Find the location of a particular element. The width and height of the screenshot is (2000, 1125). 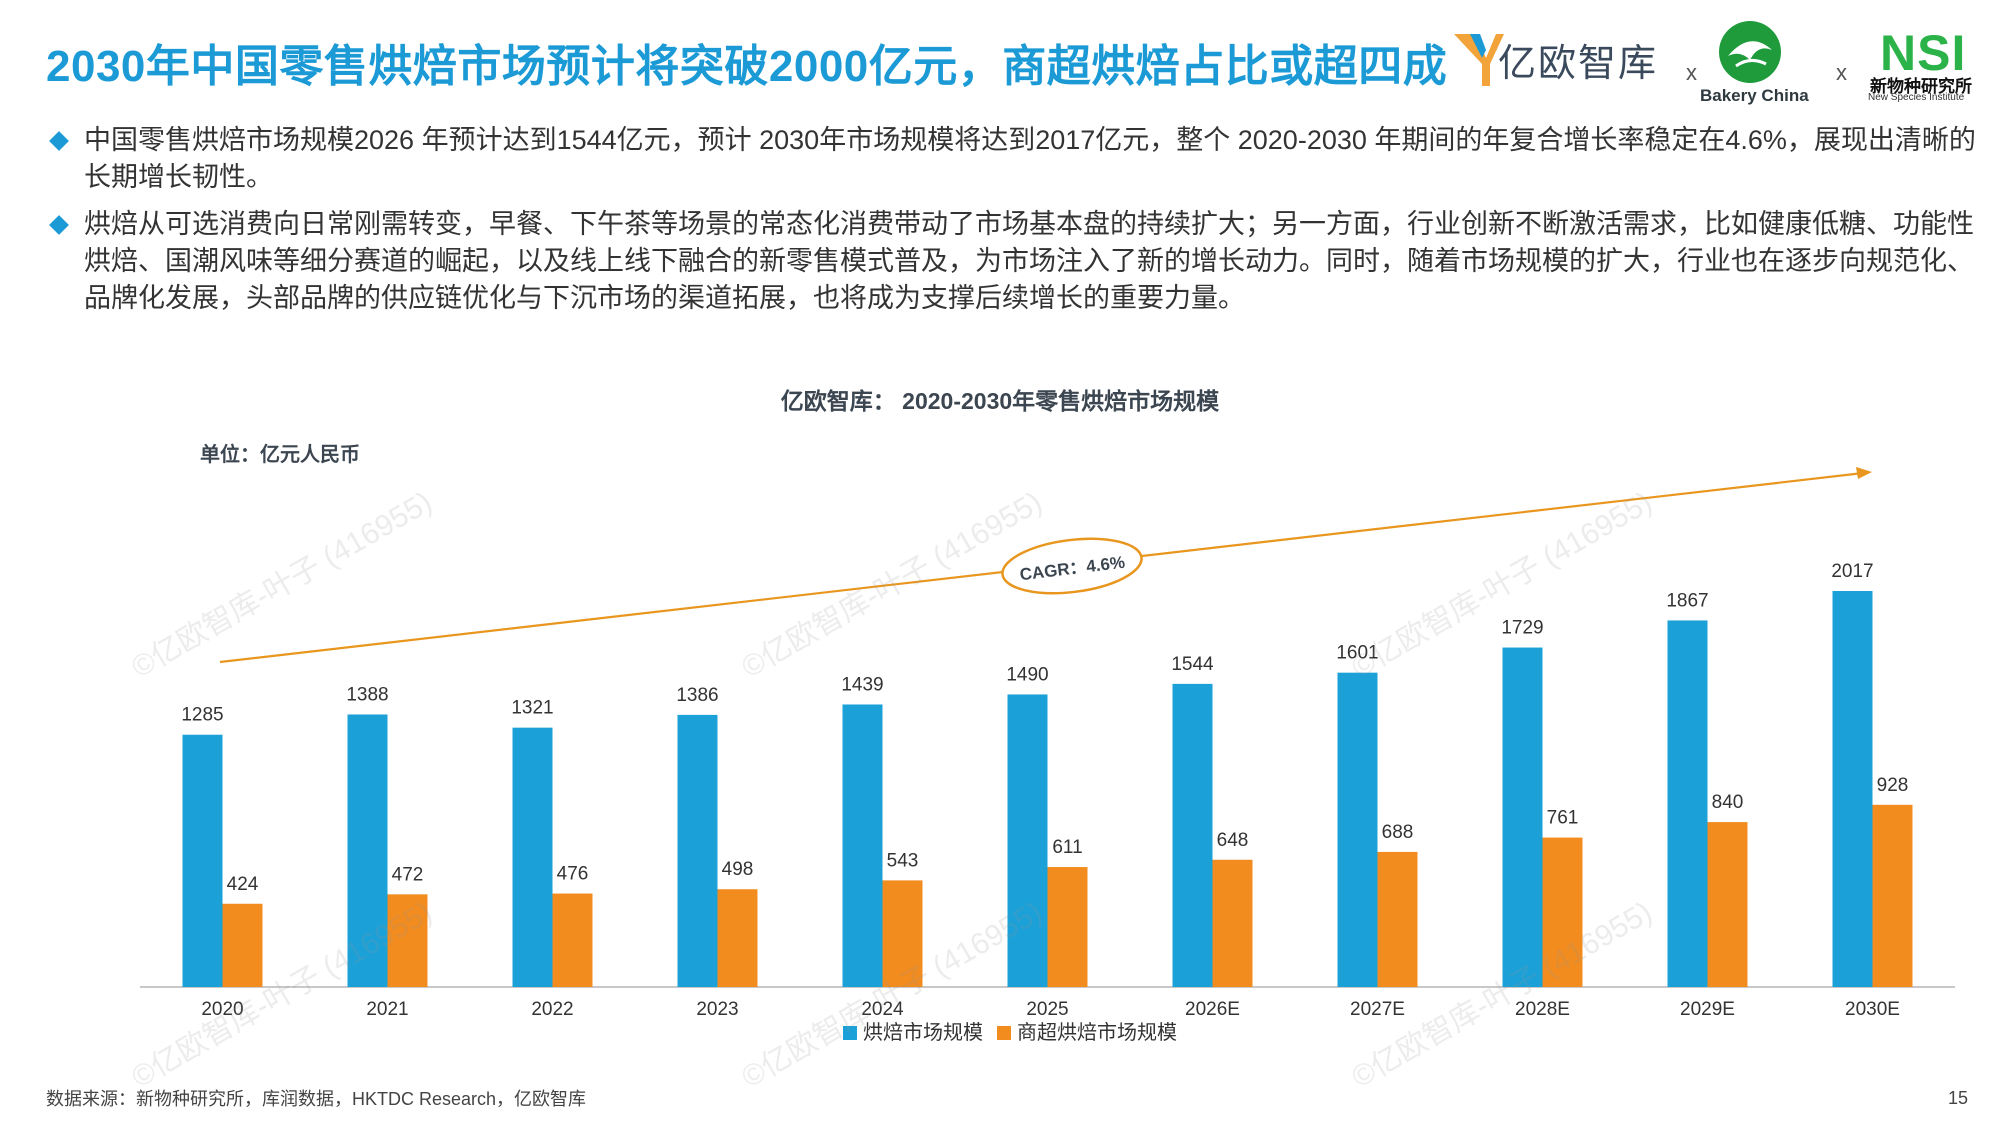

logo-separator-2: x is located at coordinates (1841, 72).